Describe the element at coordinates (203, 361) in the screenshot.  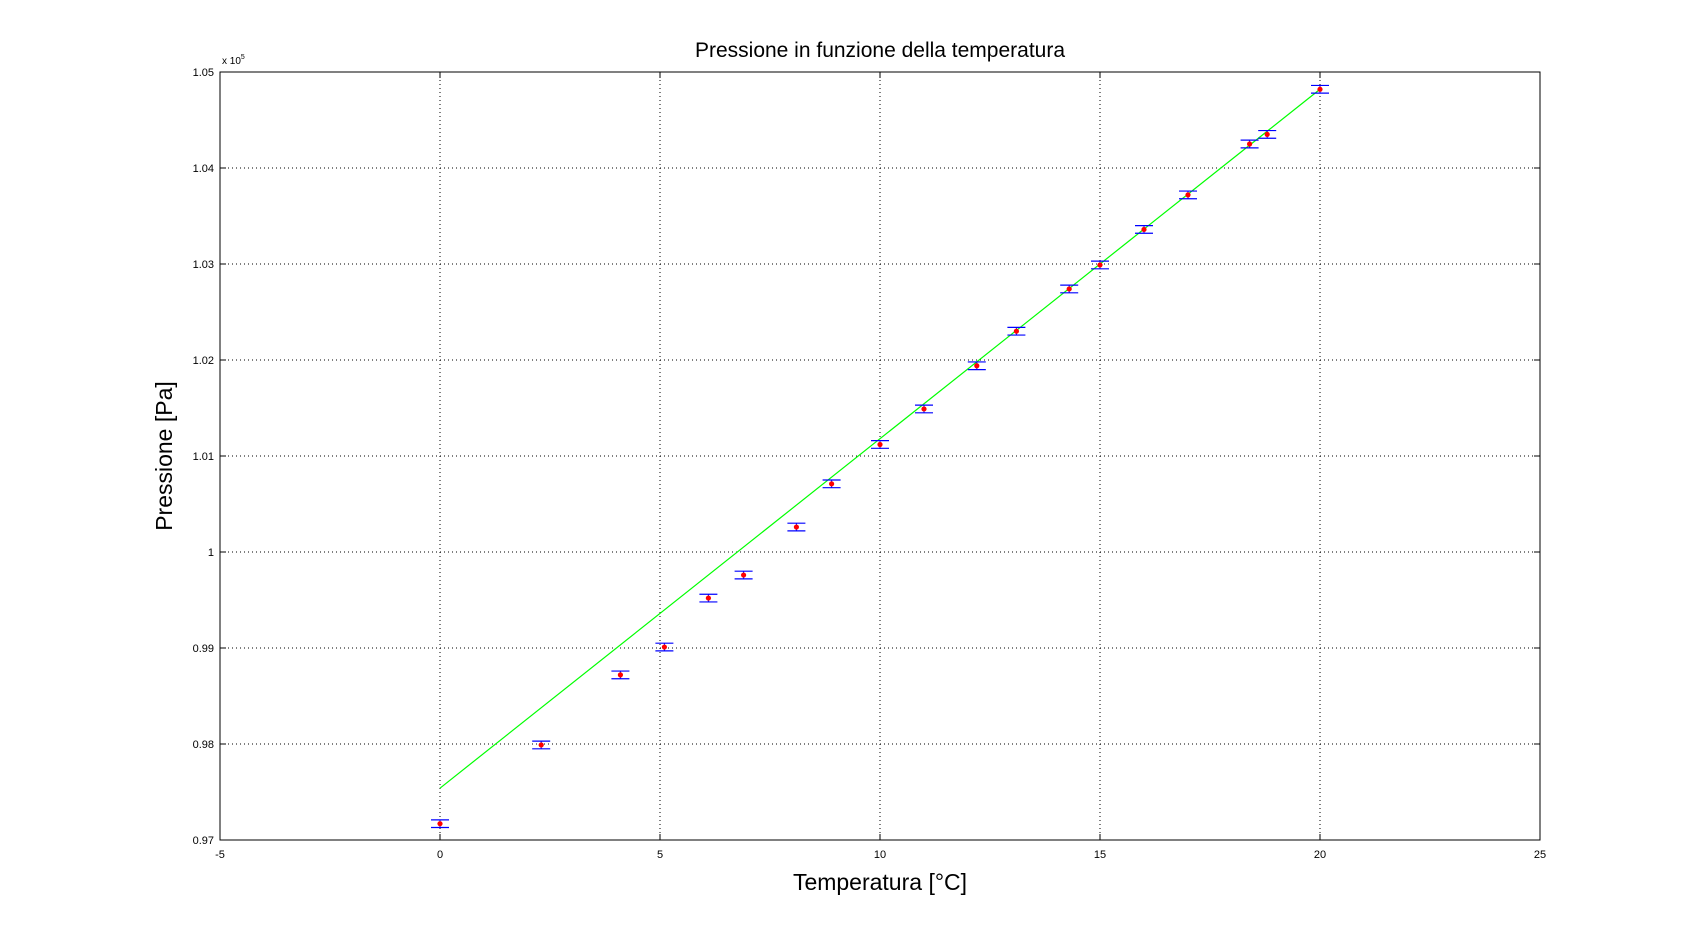
I see `y-tick-label: 1.02` at that location.